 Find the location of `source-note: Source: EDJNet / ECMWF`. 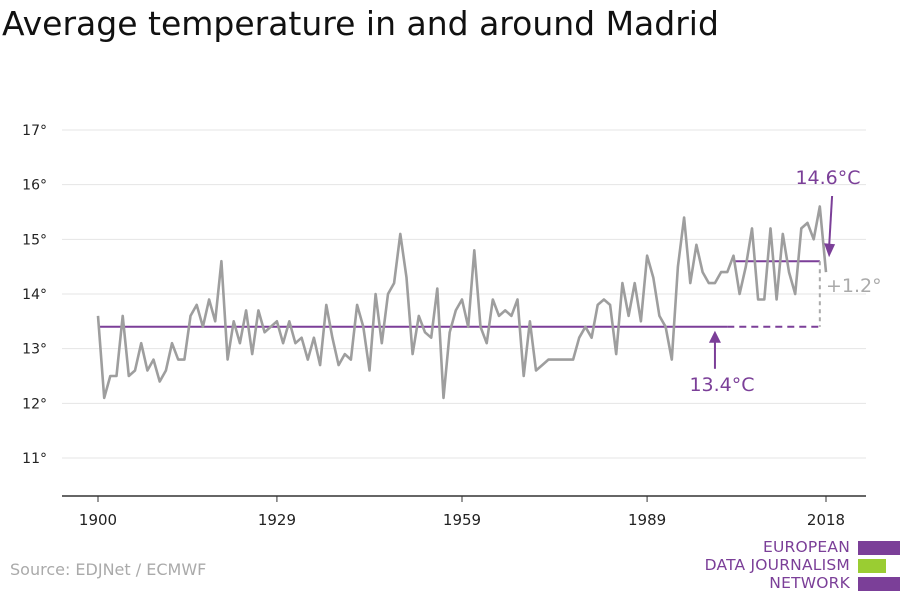

source-note: Source: EDJNet / ECMWF is located at coordinates (108, 569).